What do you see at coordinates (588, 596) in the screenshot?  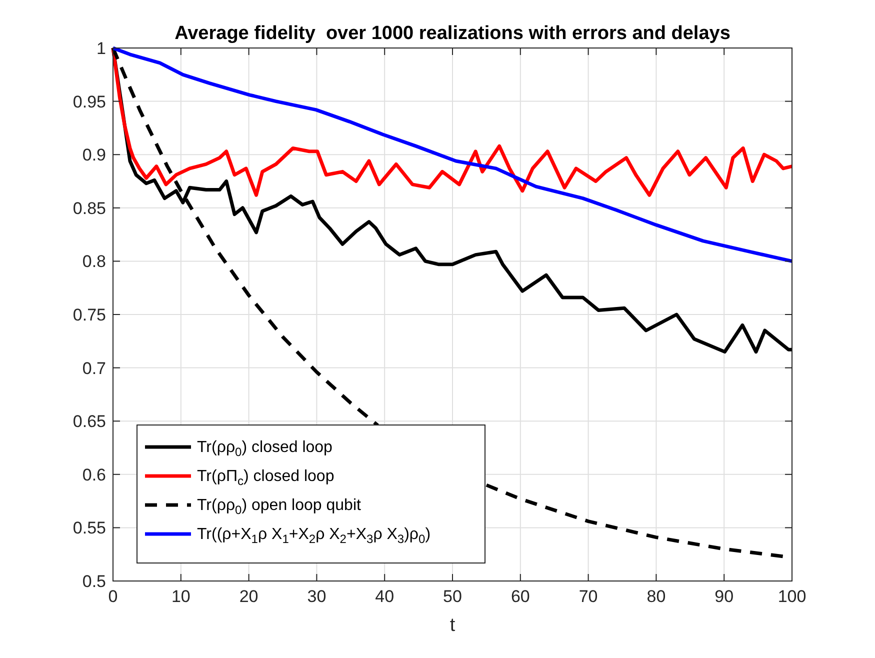 I see `x-tick-label: 70` at bounding box center [588, 596].